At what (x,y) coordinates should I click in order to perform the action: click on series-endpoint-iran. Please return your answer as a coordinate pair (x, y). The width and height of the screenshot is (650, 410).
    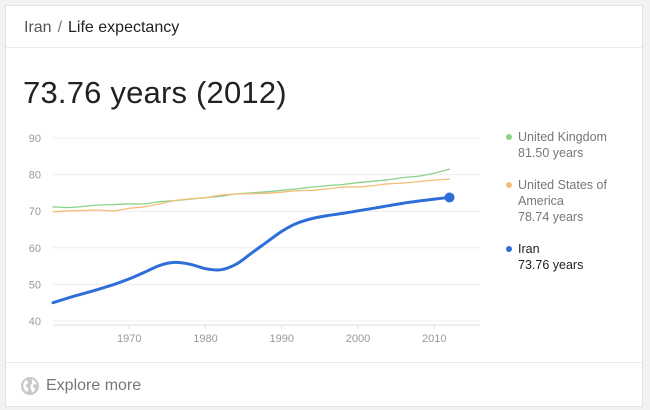
    Looking at the image, I should click on (449, 197).